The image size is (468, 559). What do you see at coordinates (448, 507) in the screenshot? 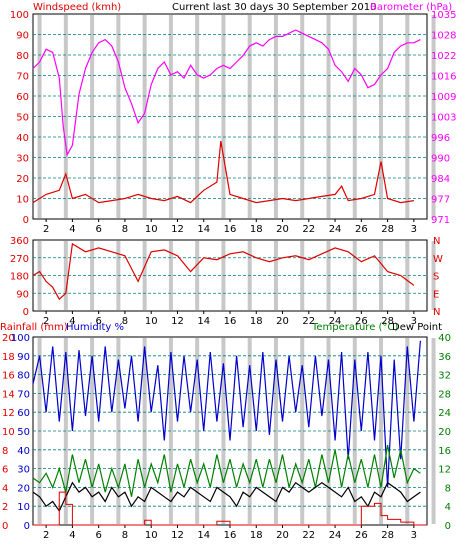
I see `y-temperature-tick-label: 4` at bounding box center [448, 507].